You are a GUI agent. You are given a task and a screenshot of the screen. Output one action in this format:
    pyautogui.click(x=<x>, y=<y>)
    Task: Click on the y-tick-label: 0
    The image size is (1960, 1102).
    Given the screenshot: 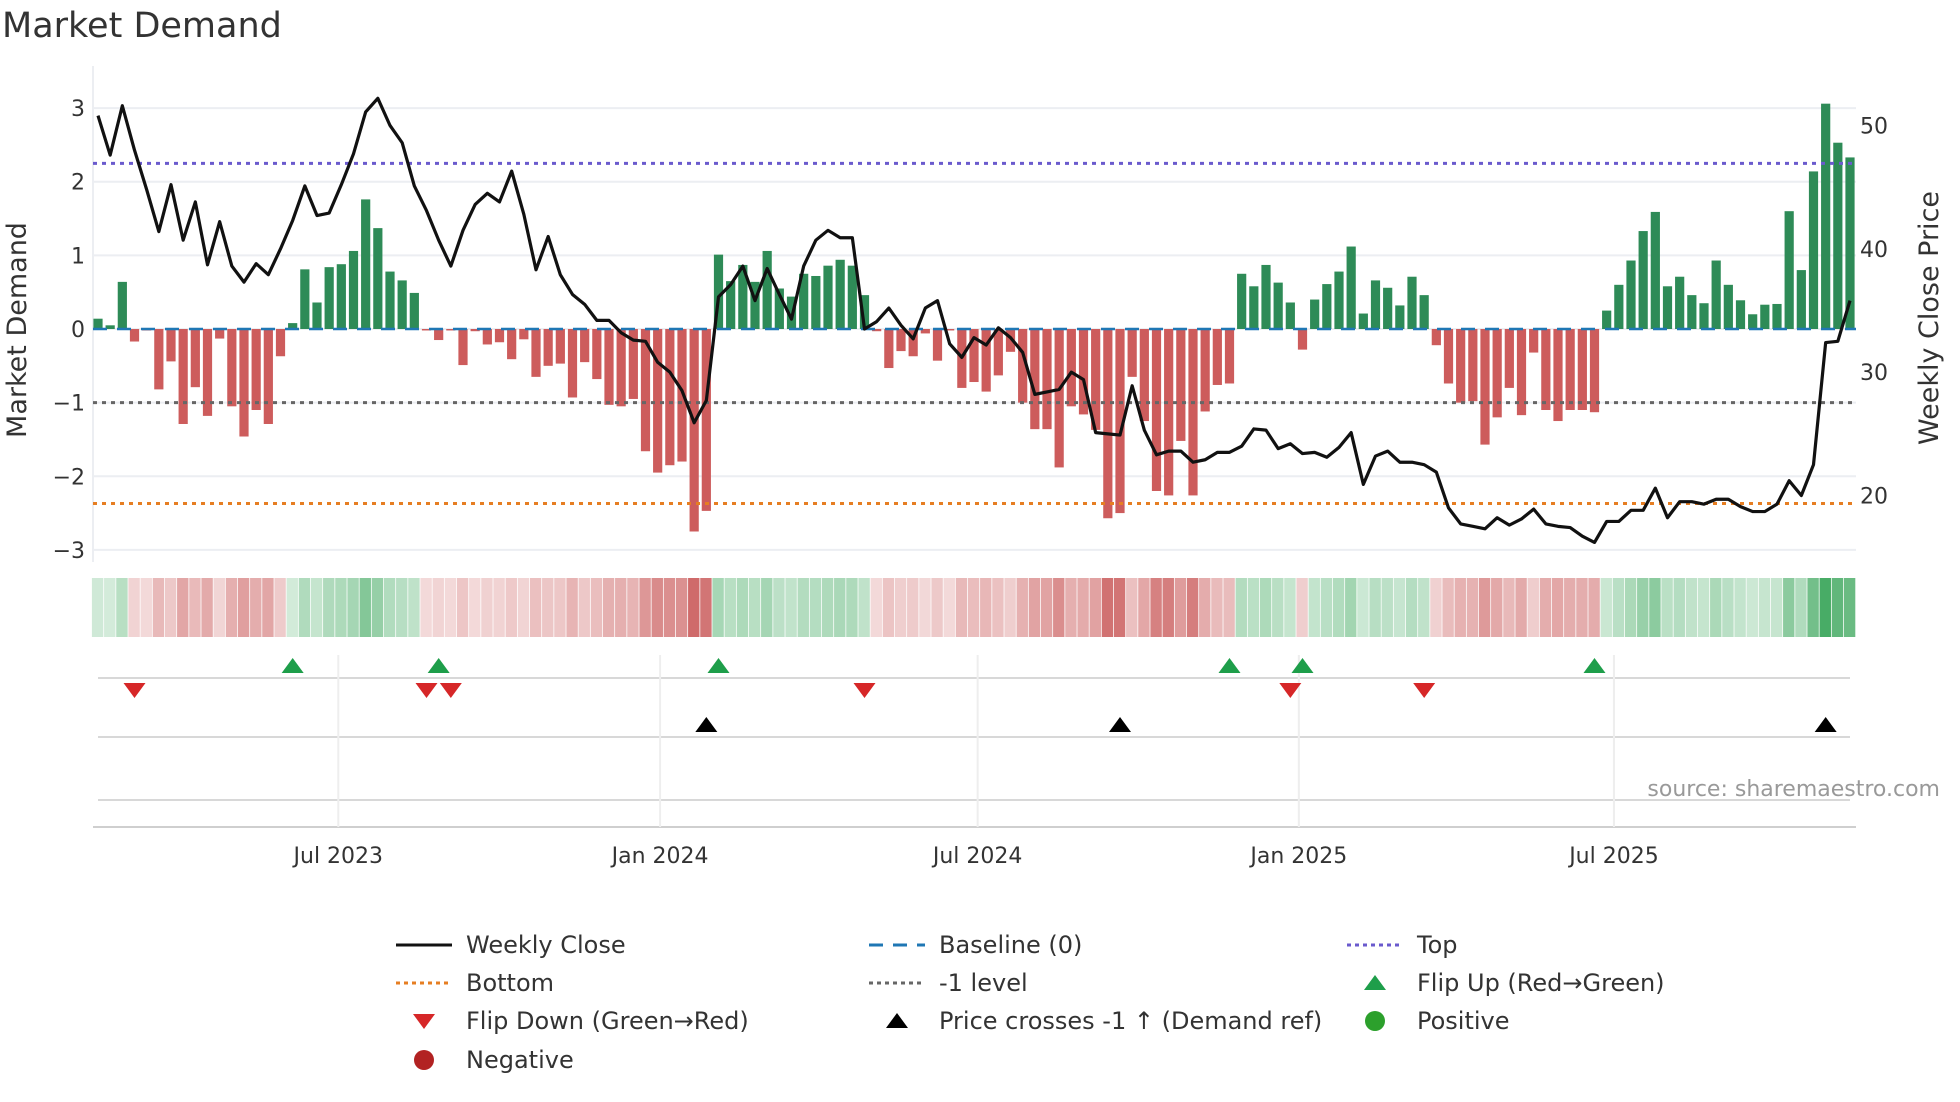 What is the action you would take?
    pyautogui.click(x=78, y=330)
    